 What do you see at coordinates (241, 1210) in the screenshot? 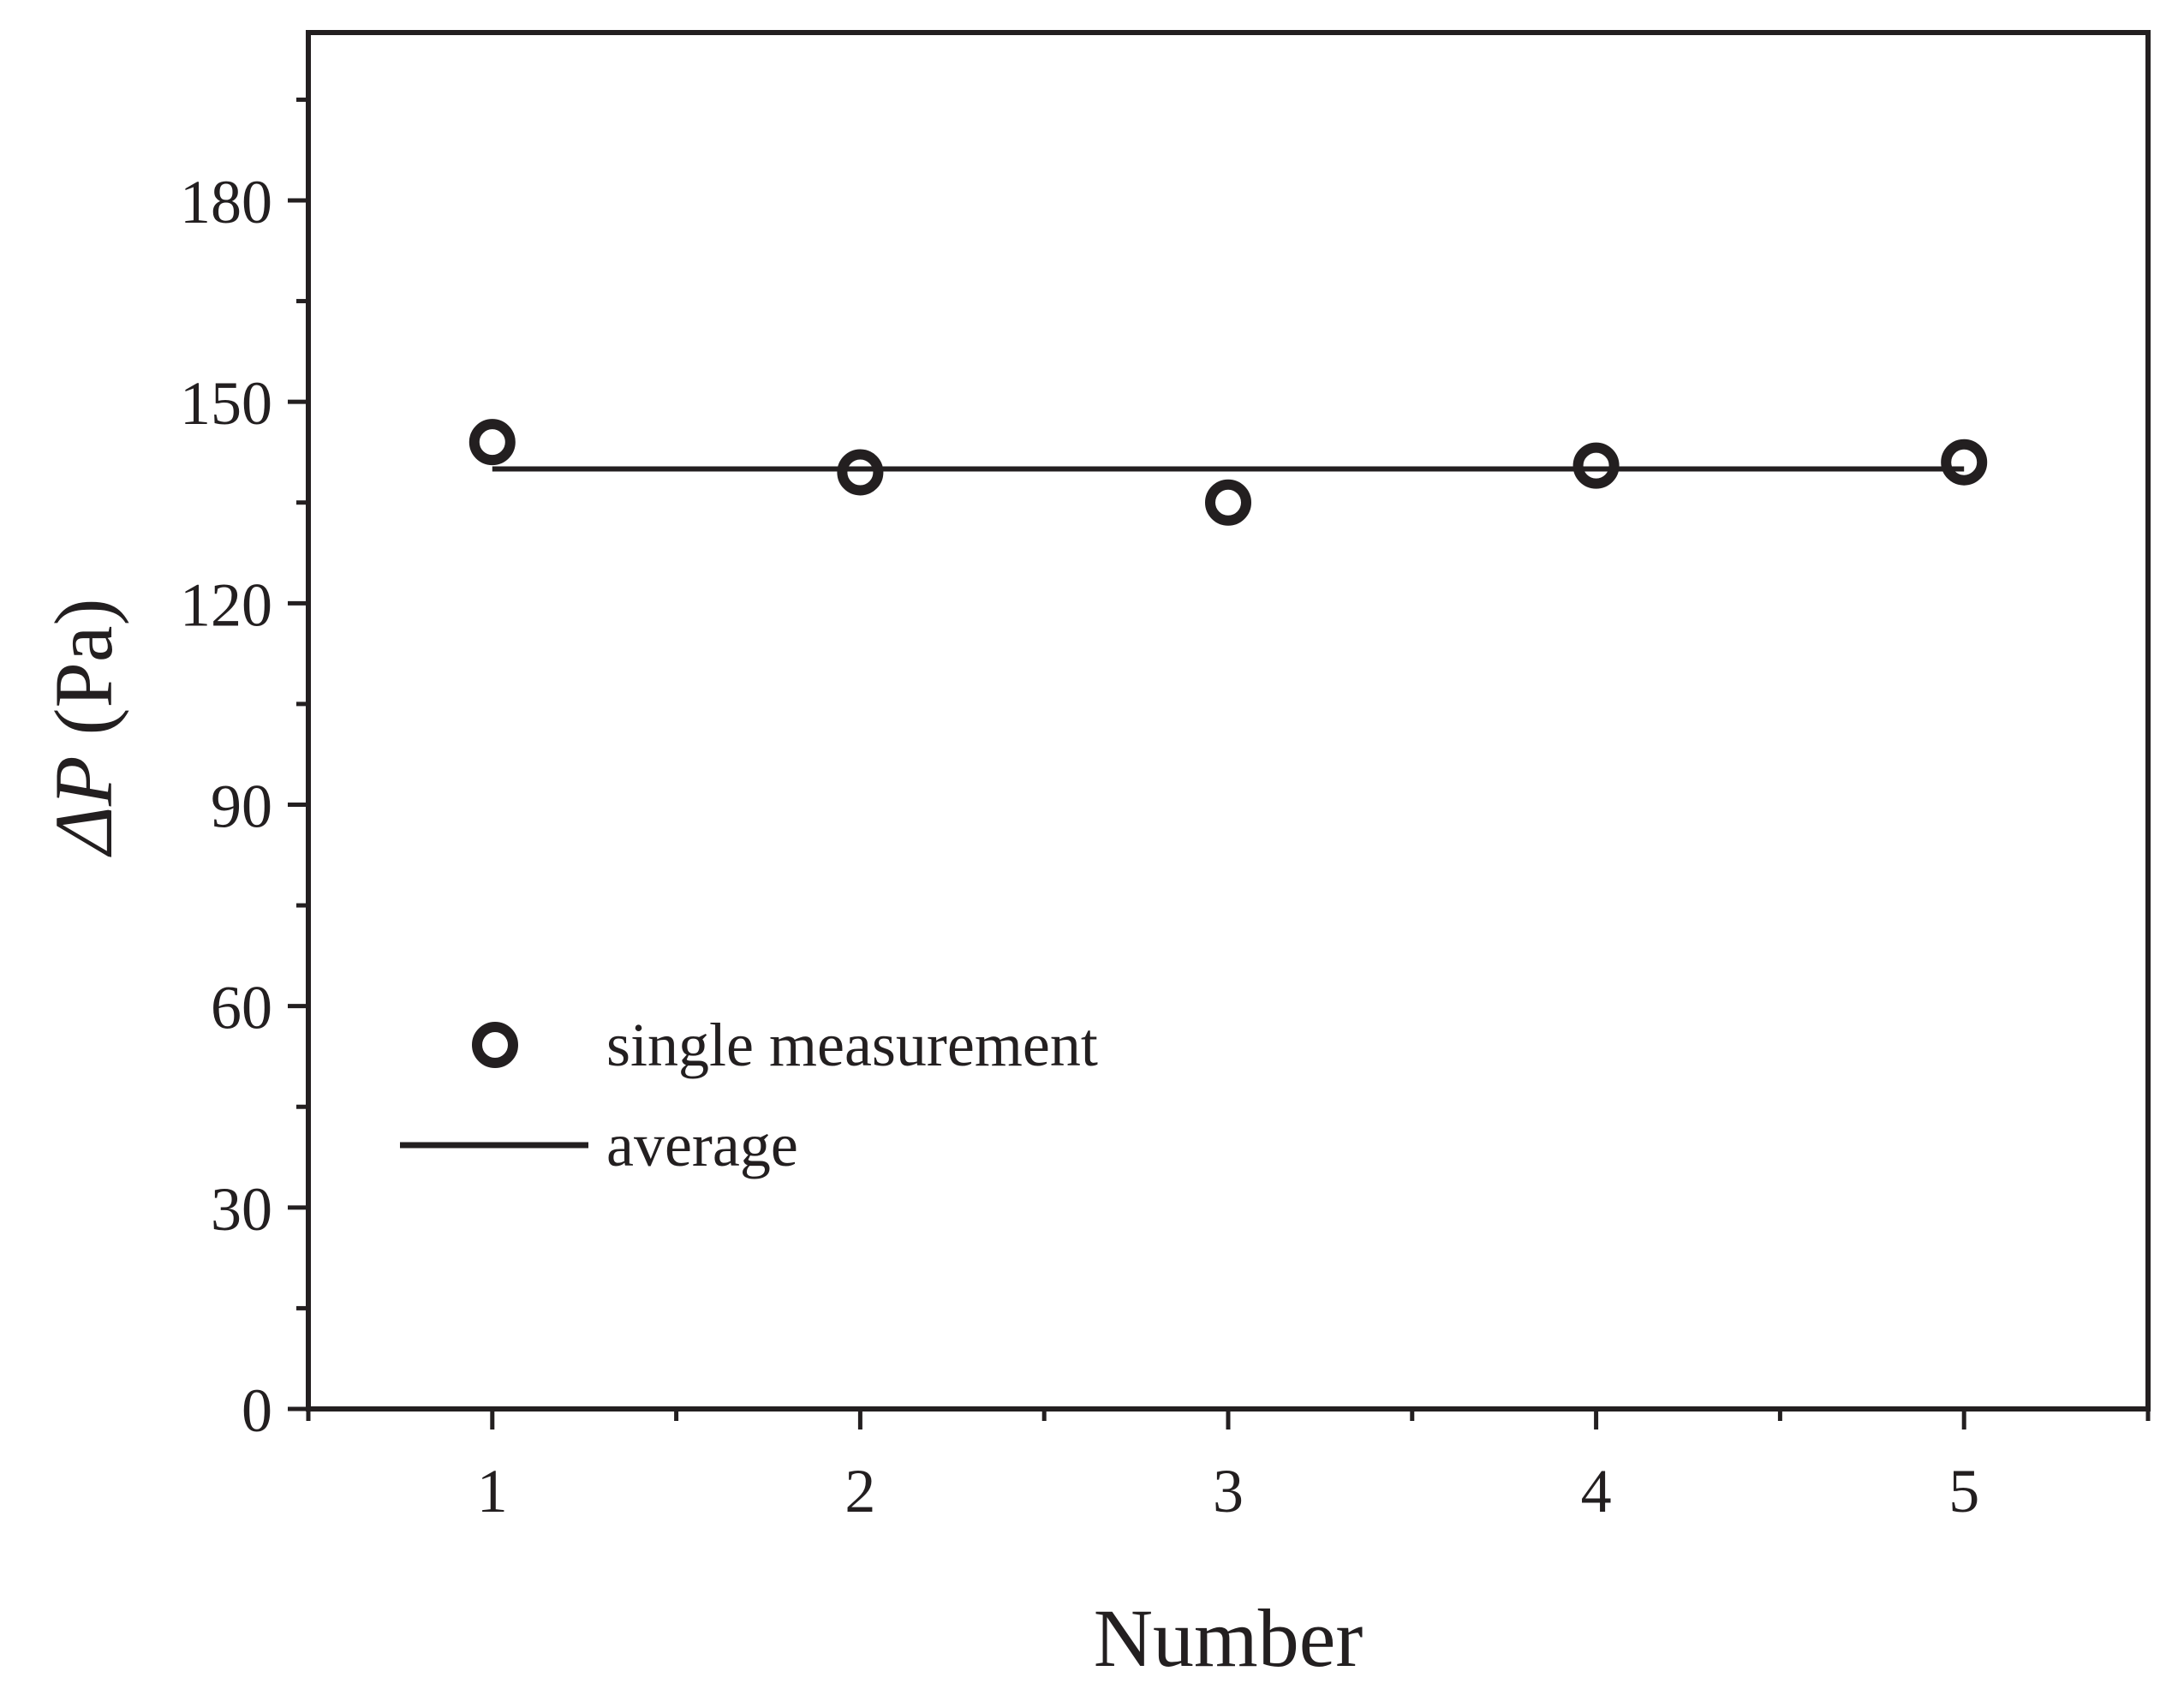
I see `y-tick-label-30: 30` at bounding box center [241, 1210].